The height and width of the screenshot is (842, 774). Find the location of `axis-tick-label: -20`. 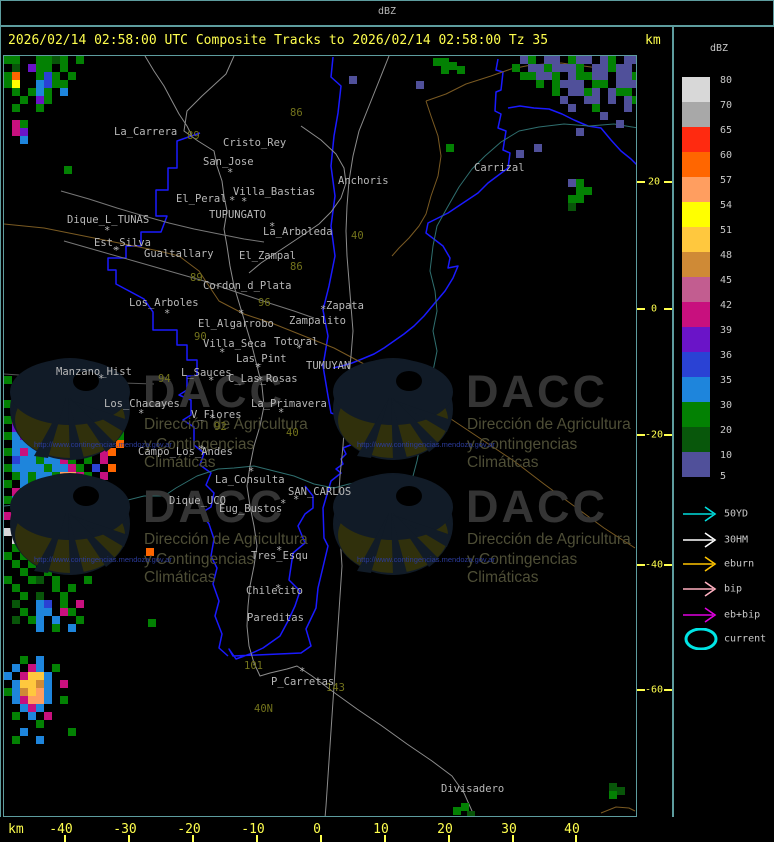

axis-tick-label: -20 is located at coordinates (189, 829).